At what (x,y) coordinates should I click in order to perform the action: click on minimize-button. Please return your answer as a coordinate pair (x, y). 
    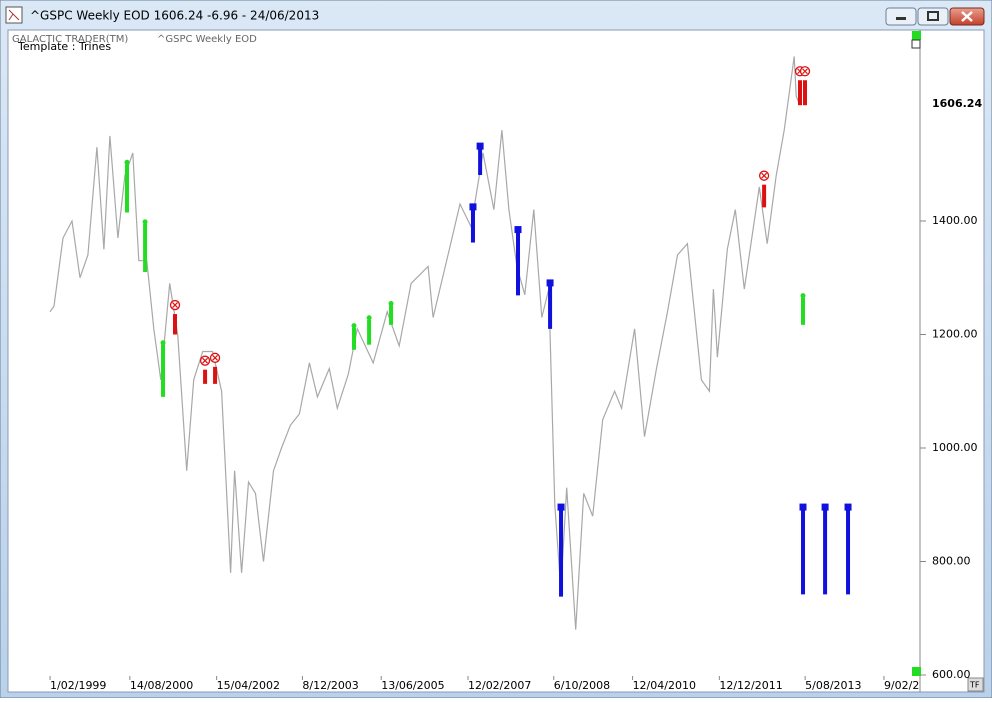
    Looking at the image, I should click on (901, 16).